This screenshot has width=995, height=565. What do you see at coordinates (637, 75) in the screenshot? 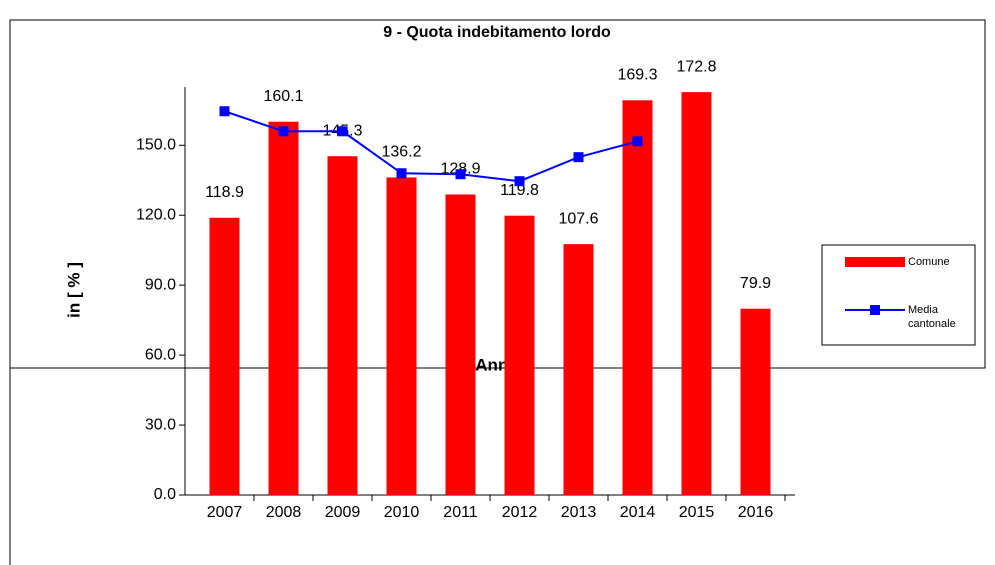
I see `data-label: 169.3` at bounding box center [637, 75].